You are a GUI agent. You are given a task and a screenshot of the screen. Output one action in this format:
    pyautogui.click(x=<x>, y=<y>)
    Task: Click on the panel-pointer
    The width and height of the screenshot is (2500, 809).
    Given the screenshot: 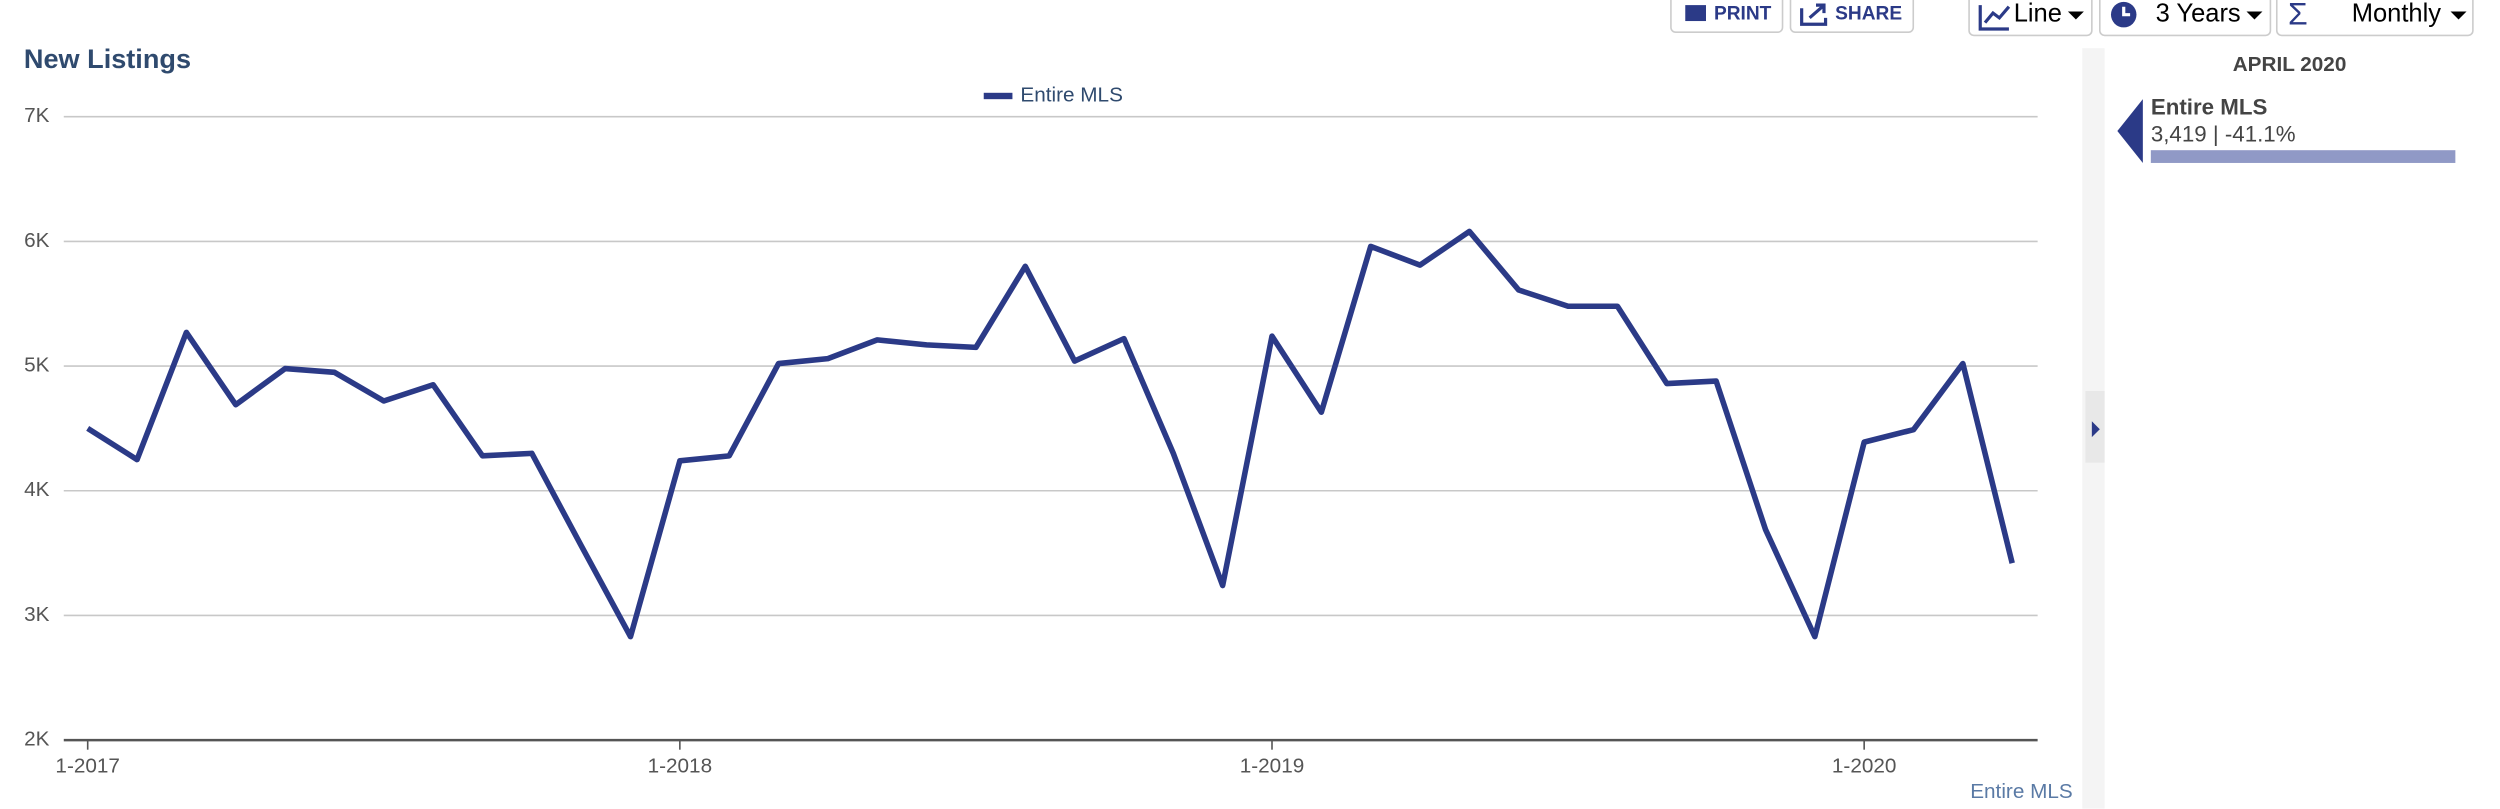 What is the action you would take?
    pyautogui.click(x=2130, y=131)
    